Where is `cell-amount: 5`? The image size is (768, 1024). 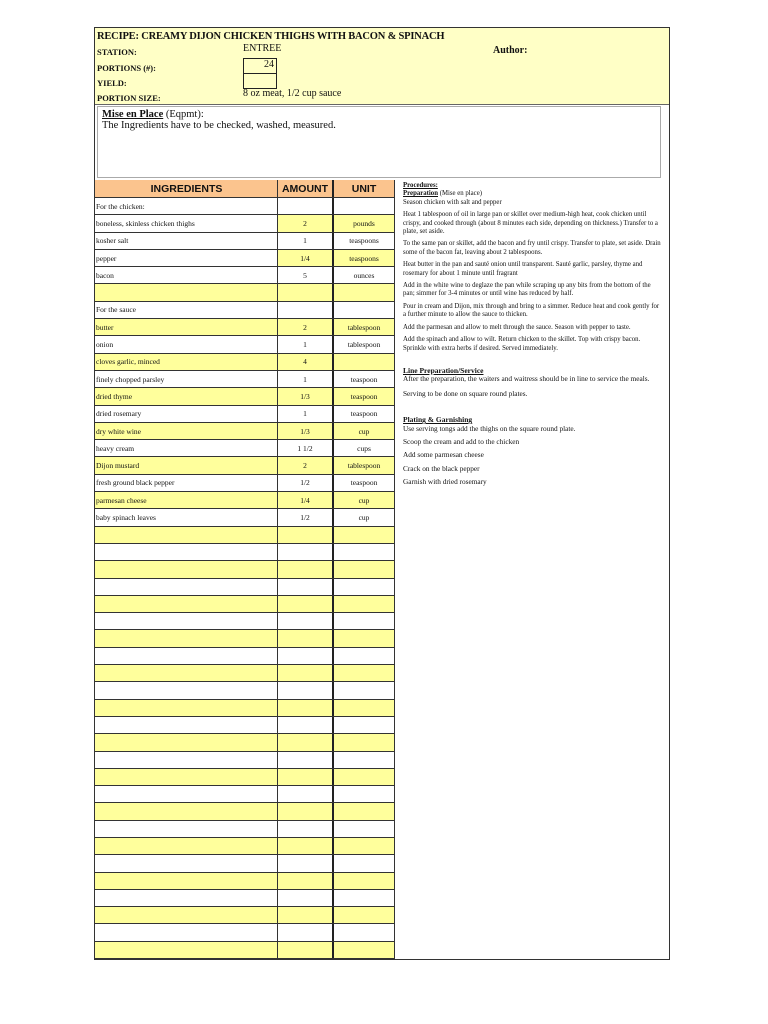 cell-amount: 5 is located at coordinates (306, 275).